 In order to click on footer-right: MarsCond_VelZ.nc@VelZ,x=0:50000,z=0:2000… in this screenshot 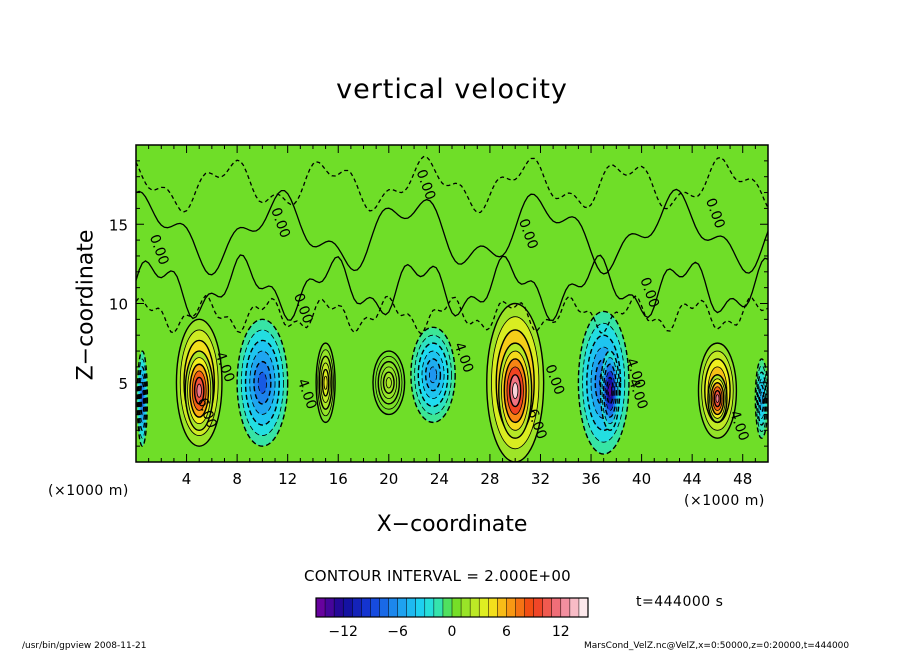, I will do `click(717, 646)`.